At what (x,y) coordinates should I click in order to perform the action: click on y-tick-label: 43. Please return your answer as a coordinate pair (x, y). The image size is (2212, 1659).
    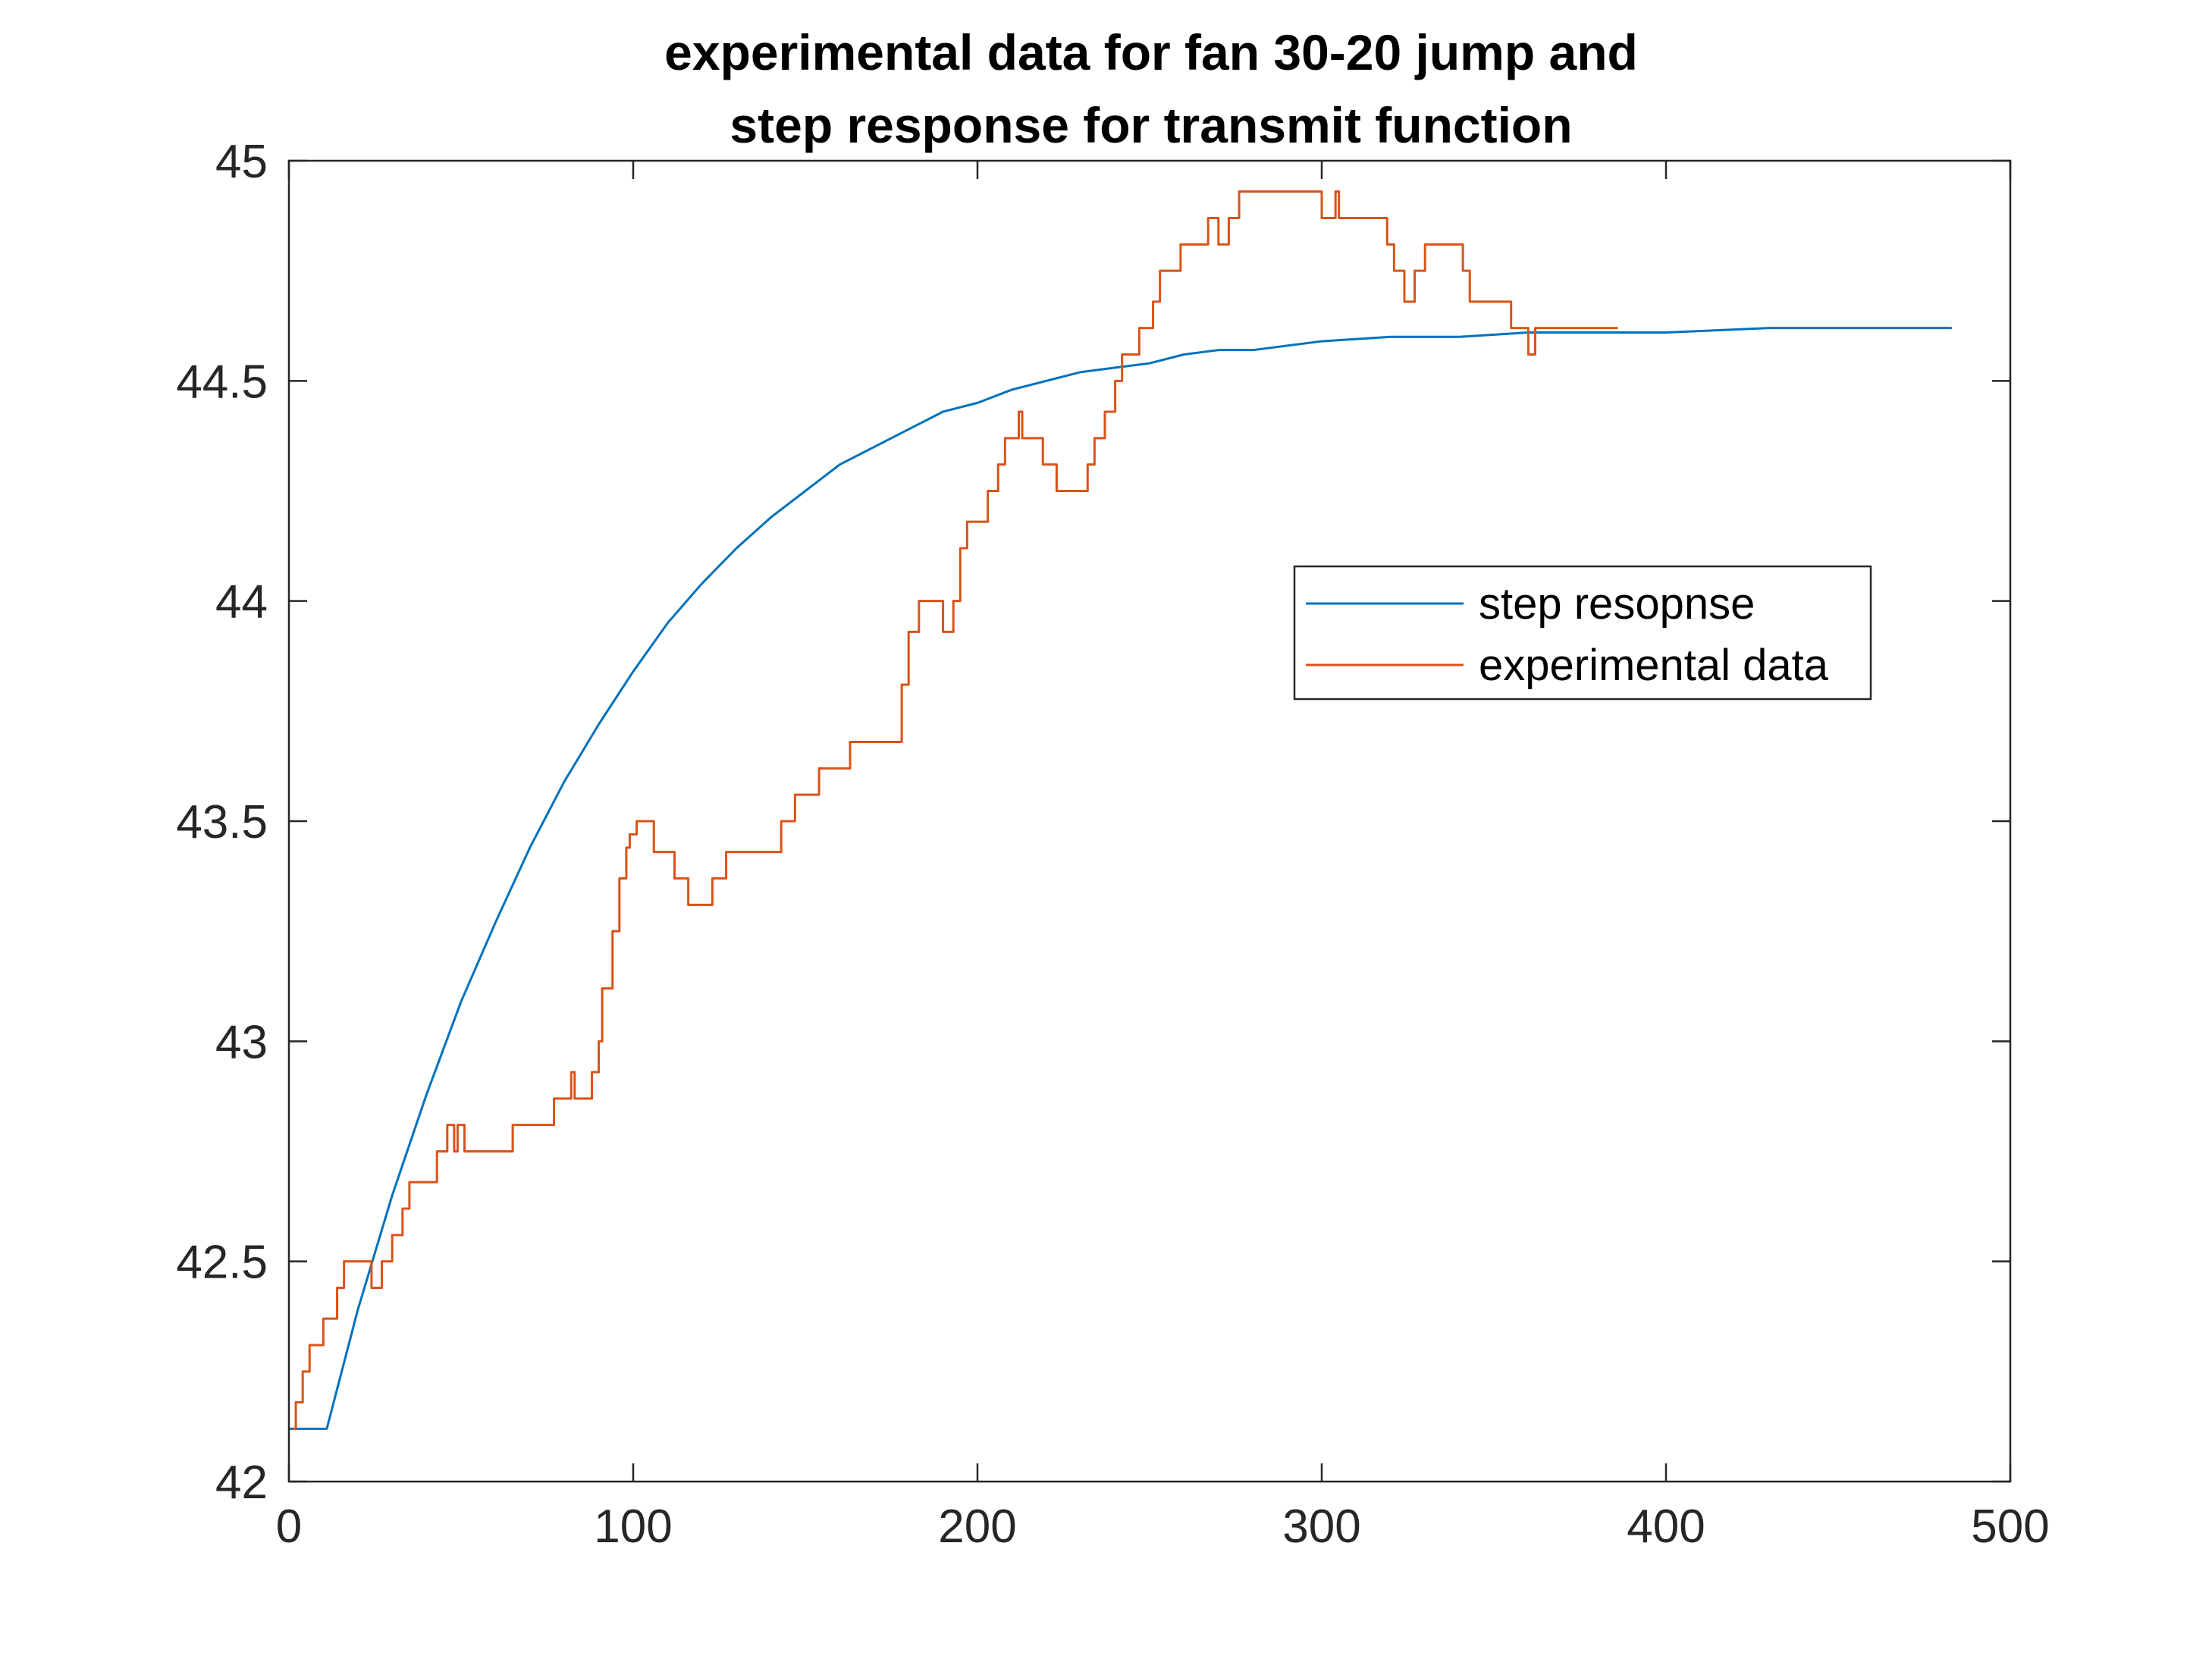
    Looking at the image, I should click on (241, 1042).